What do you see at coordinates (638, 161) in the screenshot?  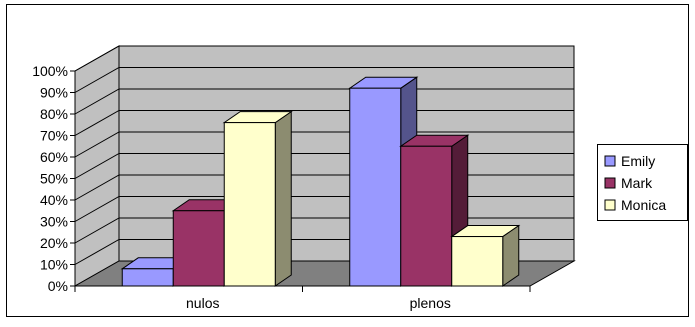 I see `legend-label-emily: Emily` at bounding box center [638, 161].